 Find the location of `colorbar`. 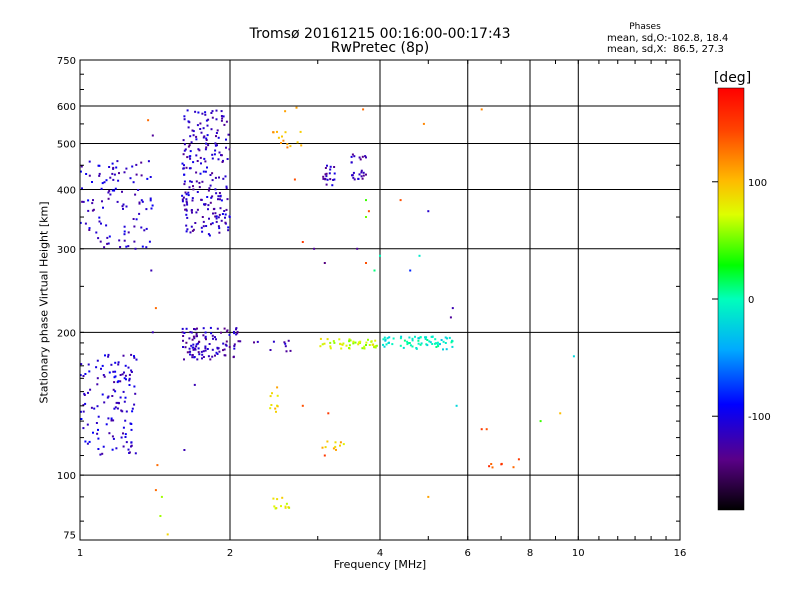

colorbar is located at coordinates (731, 299).